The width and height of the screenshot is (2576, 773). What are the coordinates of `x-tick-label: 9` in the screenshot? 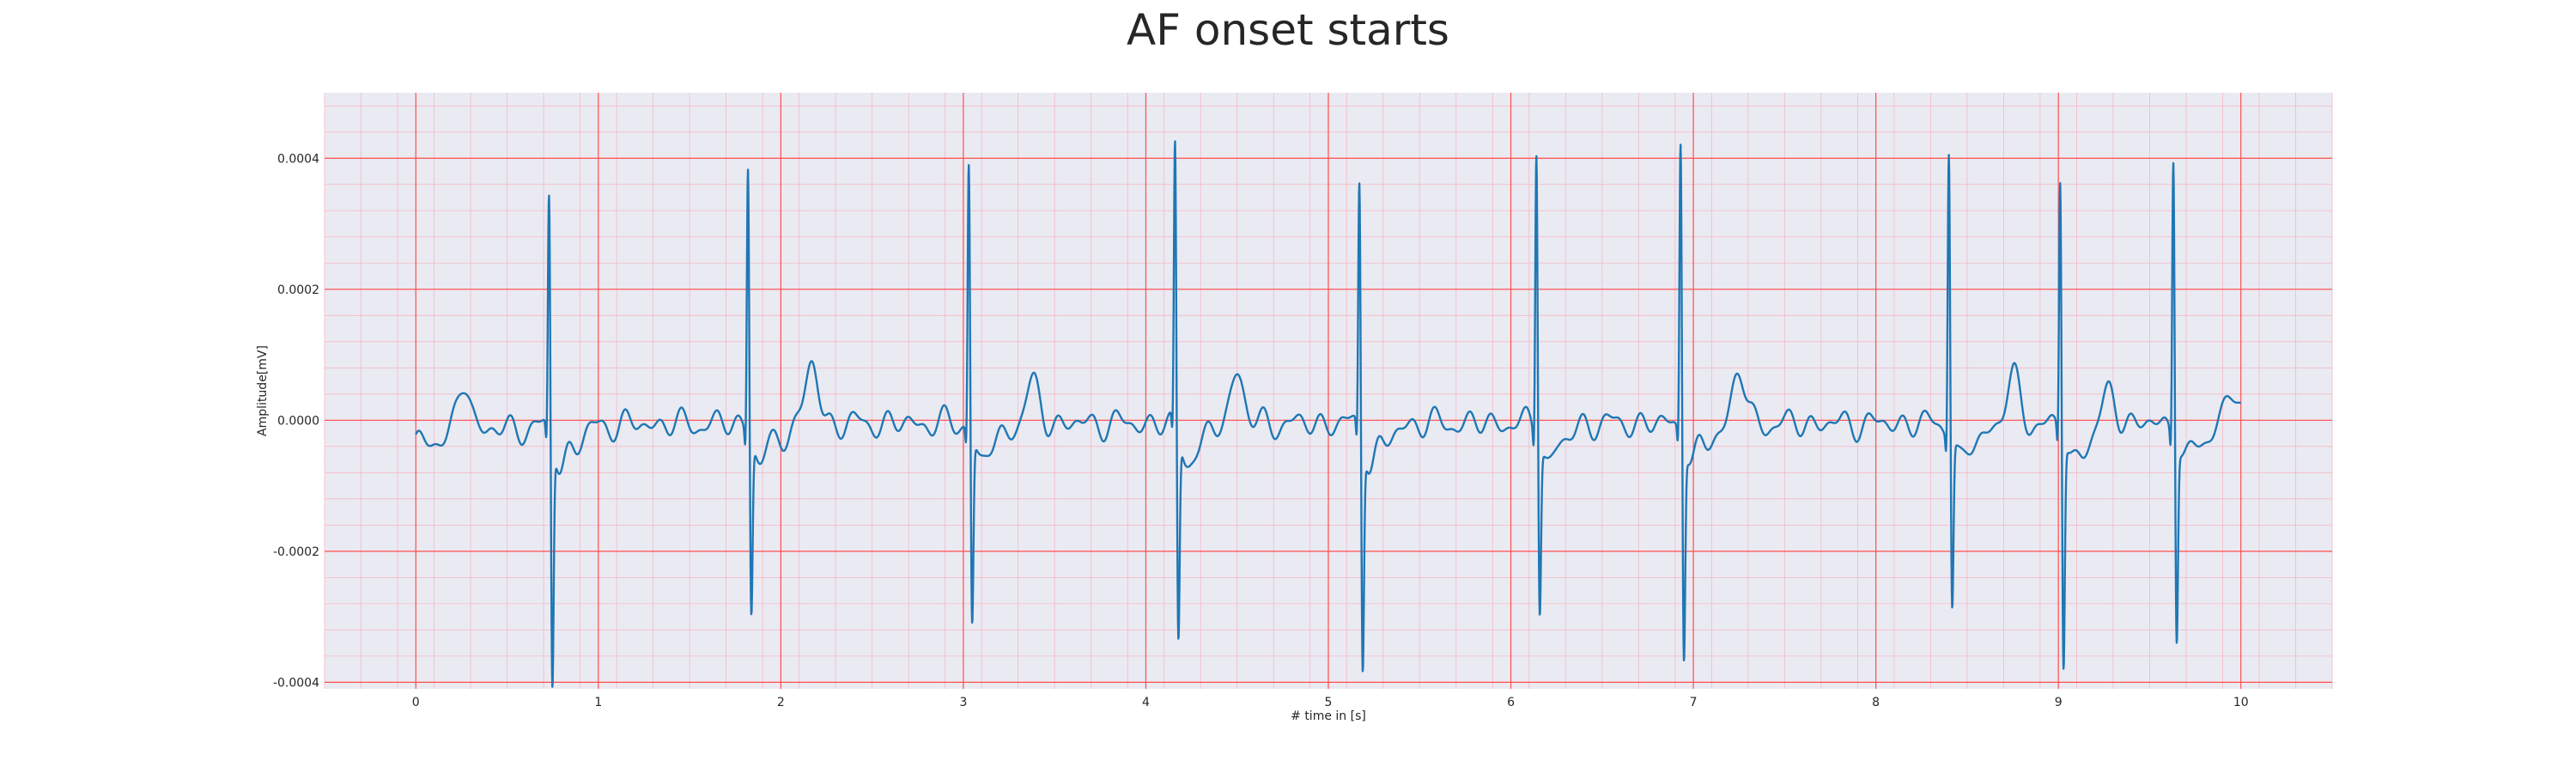 It's located at (2059, 702).